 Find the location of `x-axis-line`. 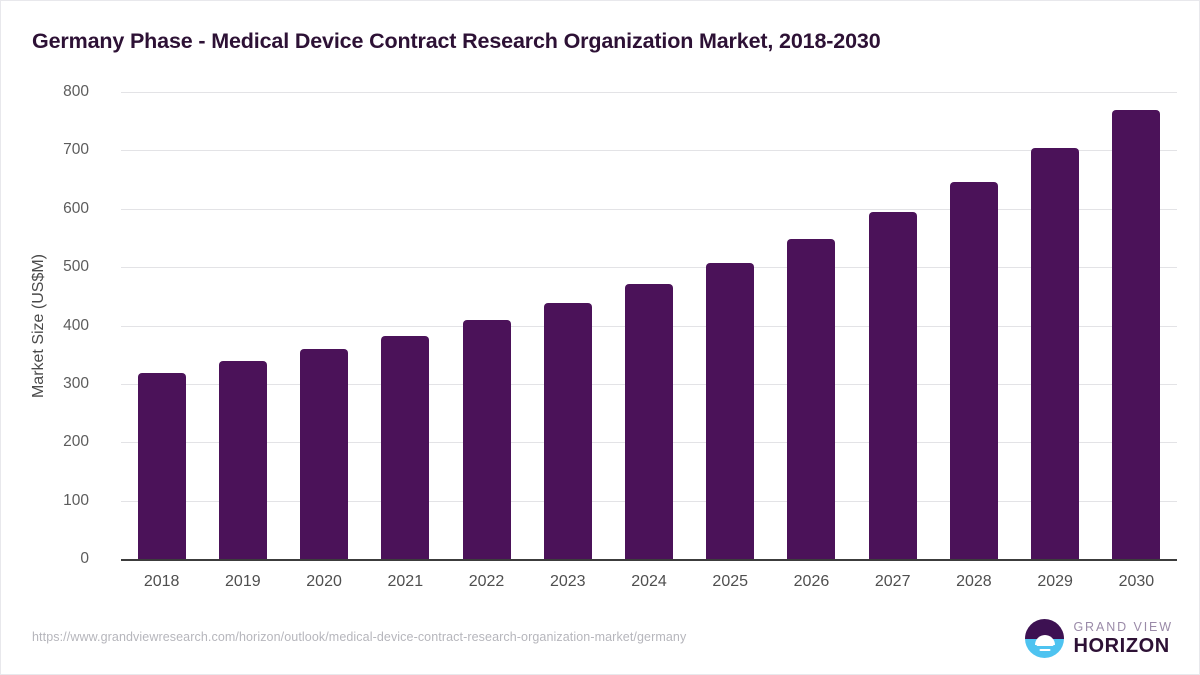

x-axis-line is located at coordinates (649, 560).